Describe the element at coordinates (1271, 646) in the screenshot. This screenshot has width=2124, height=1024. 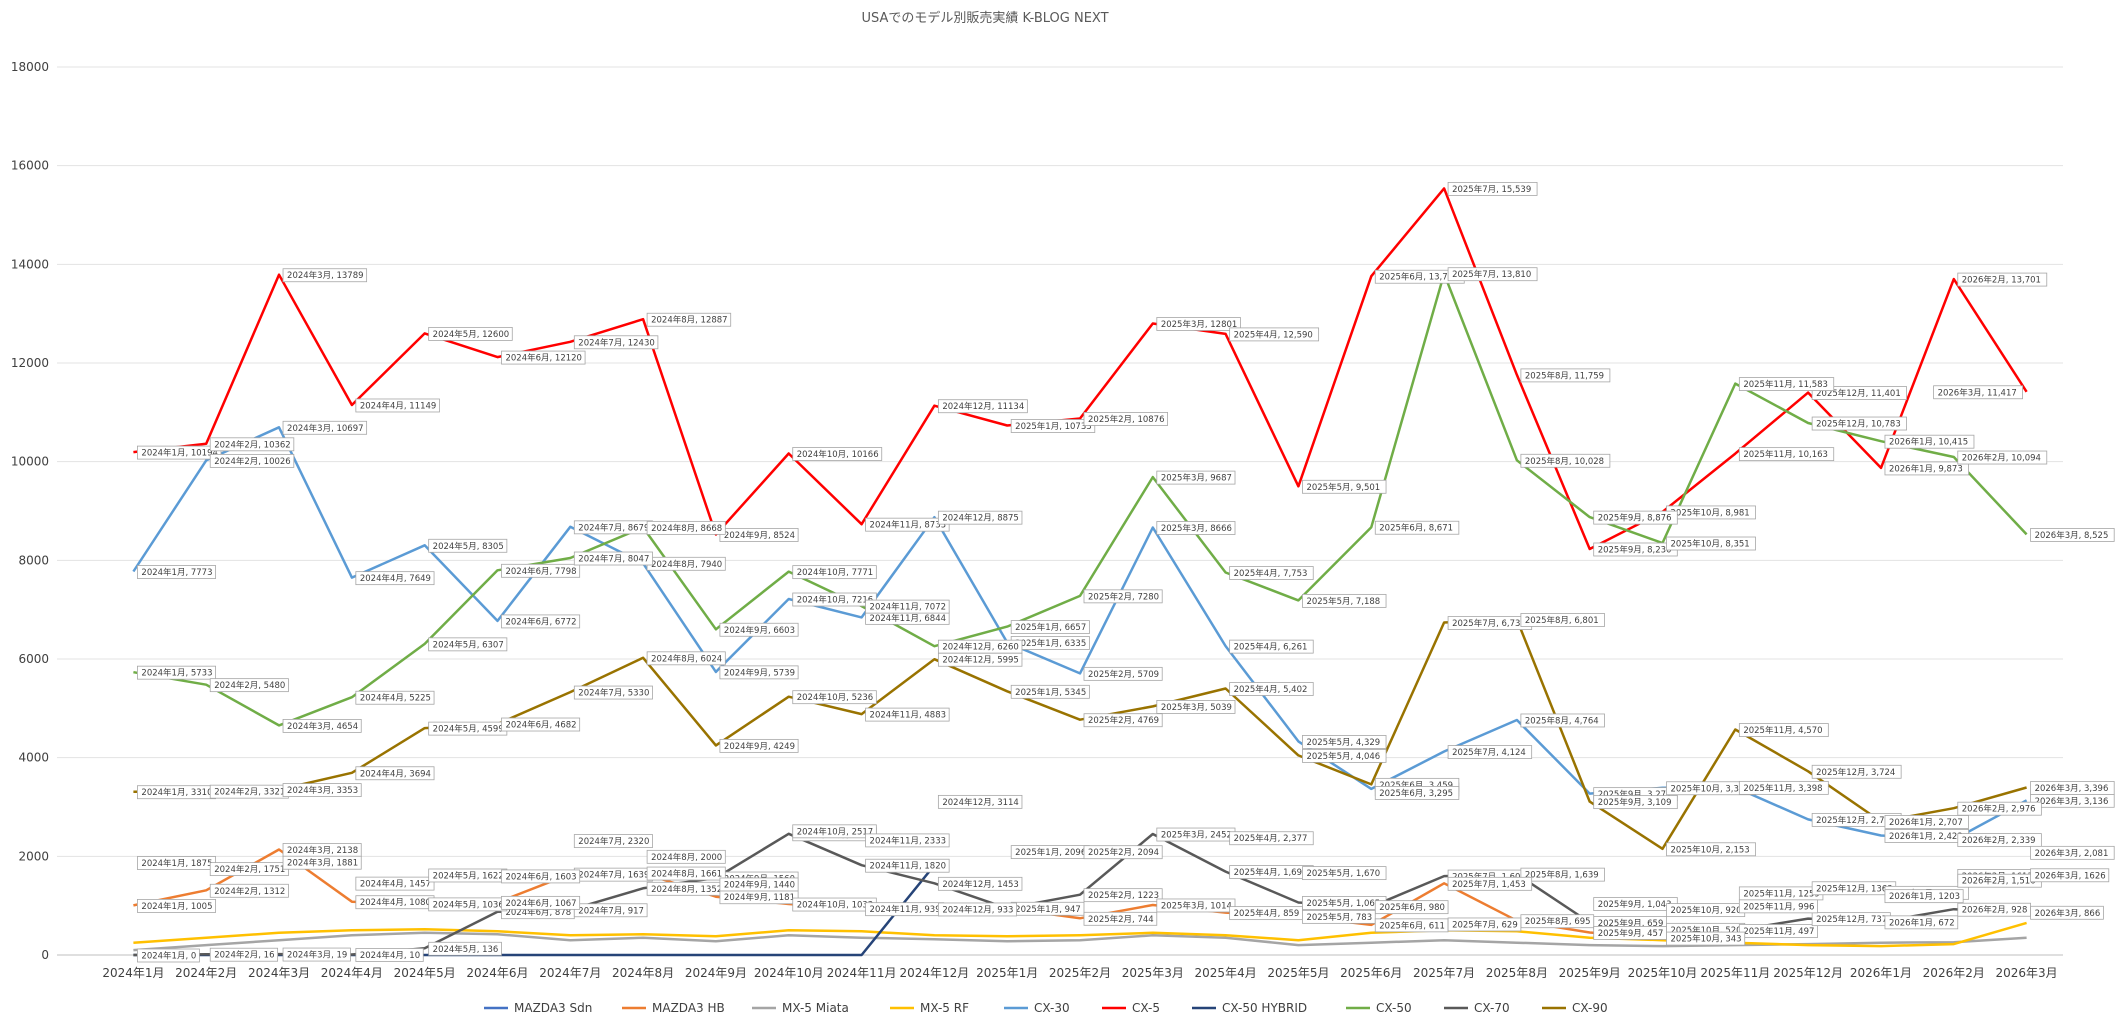
I see `data-label: 2025年4月, 6,261` at that location.